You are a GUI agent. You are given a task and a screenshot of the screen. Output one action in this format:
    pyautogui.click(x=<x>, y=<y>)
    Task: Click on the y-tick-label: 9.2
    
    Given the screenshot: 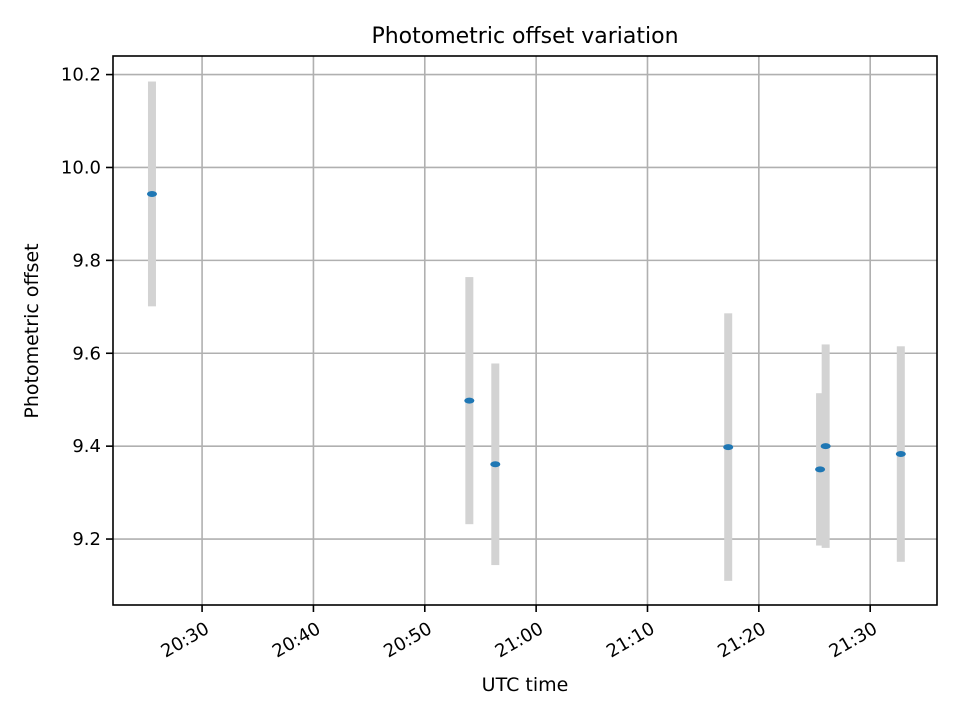 What is the action you would take?
    pyautogui.click(x=86, y=539)
    